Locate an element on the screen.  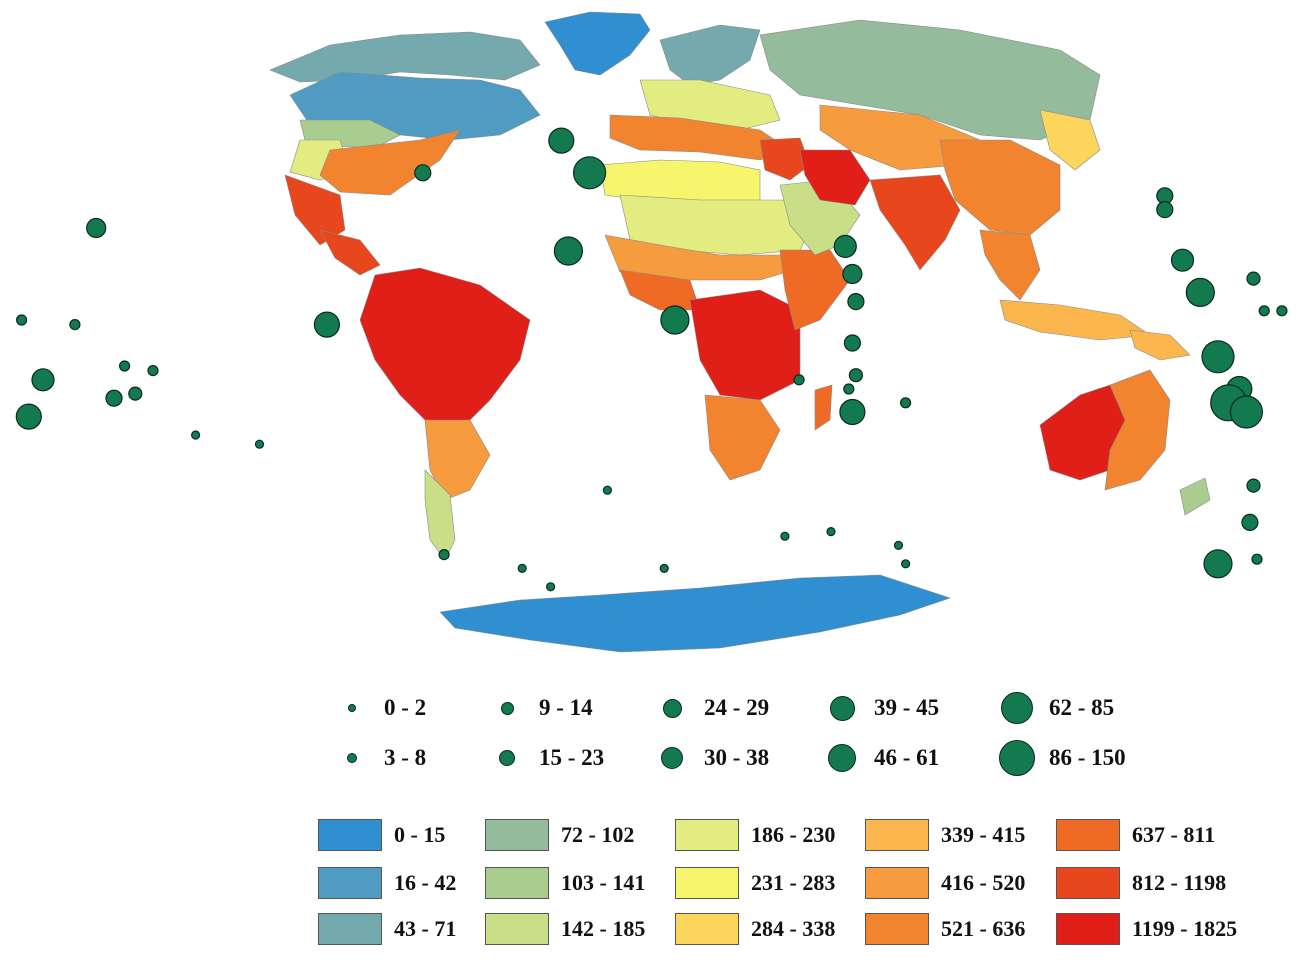
region-mediterranean is located at coordinates (700, 137).